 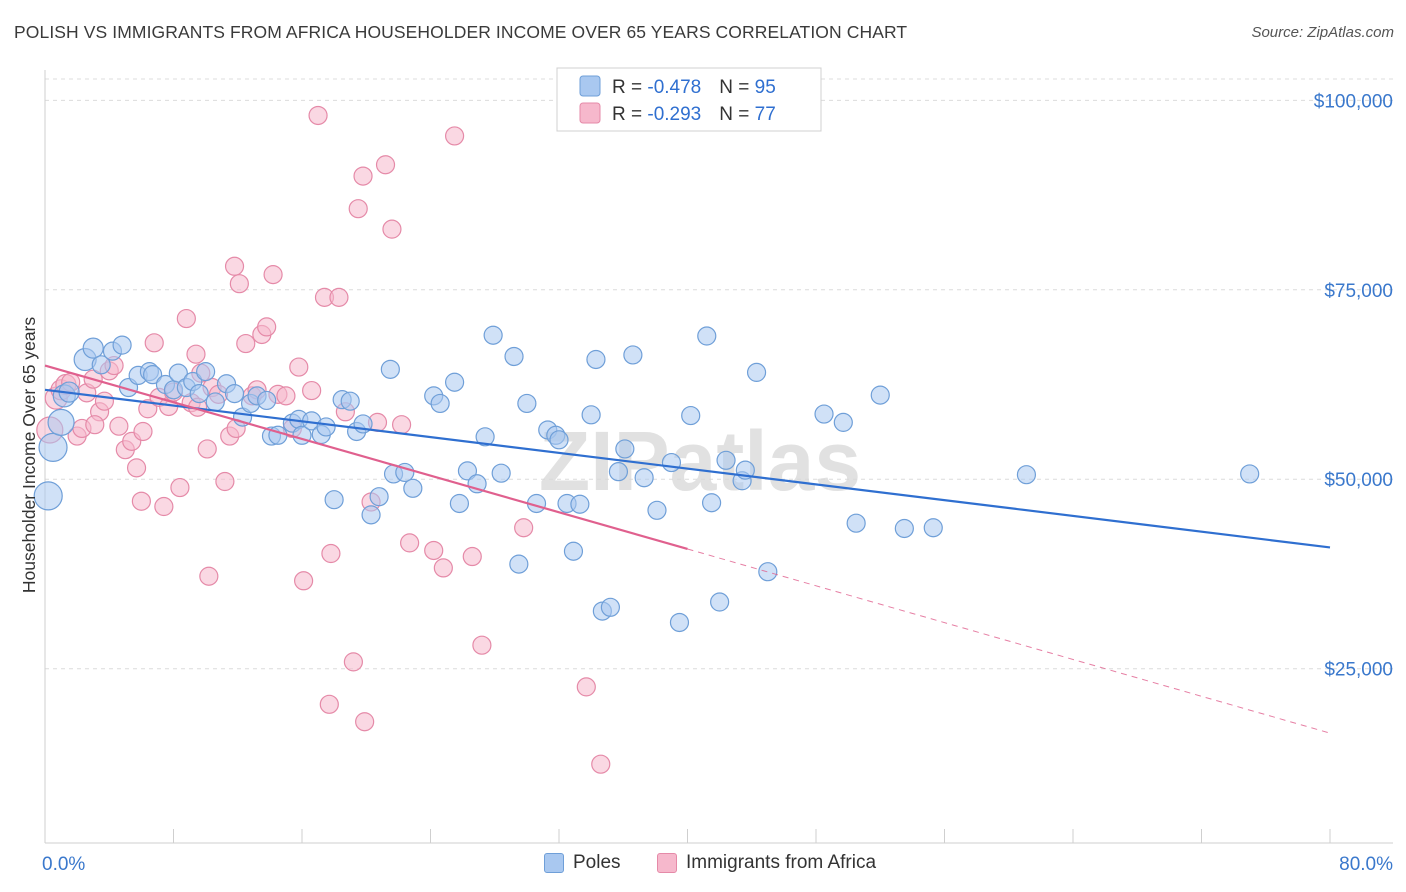 What do you see at coordinates (736, 87) in the screenshot?
I see `legend-n-label-1: N =` at bounding box center [736, 87].